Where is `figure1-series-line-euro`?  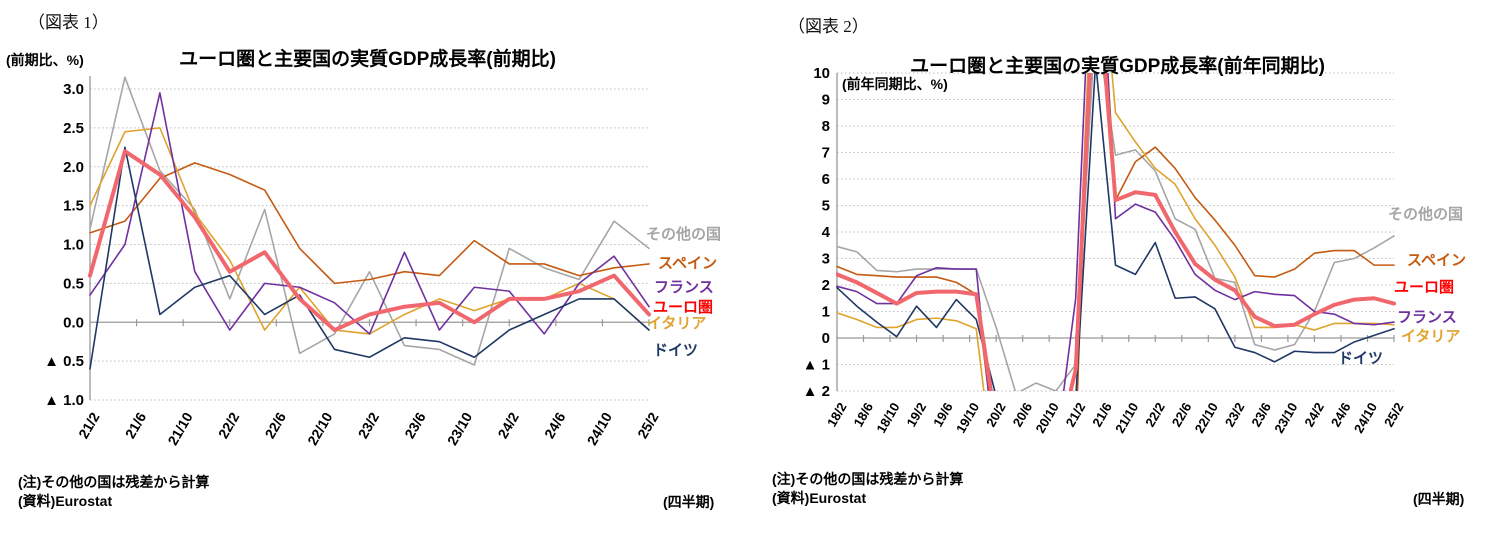 figure1-series-line-euro is located at coordinates (369, 241).